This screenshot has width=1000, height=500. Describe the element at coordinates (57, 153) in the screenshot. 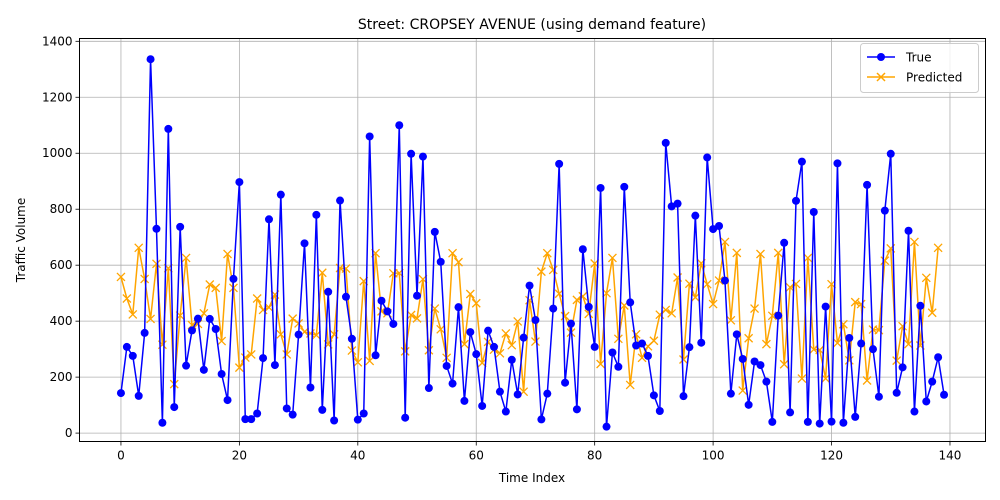

I see `y-tick-label: 1000` at that location.